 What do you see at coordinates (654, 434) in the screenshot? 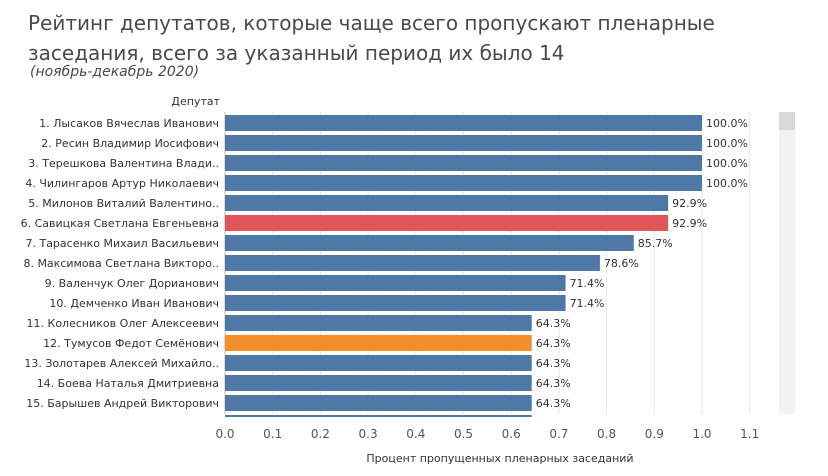
I see `x-tick-label: 0.9` at bounding box center [654, 434].